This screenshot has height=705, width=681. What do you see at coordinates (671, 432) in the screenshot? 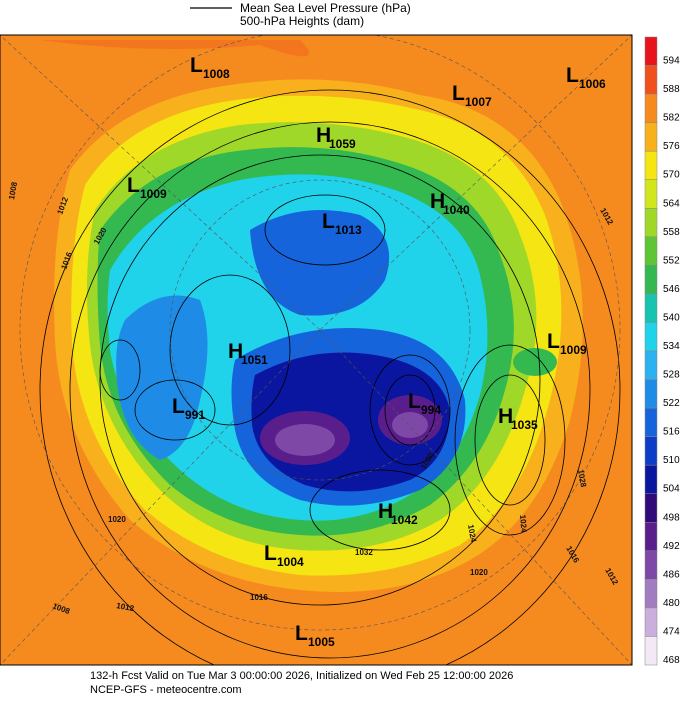
I see `colorbar-label: 516` at bounding box center [671, 432].